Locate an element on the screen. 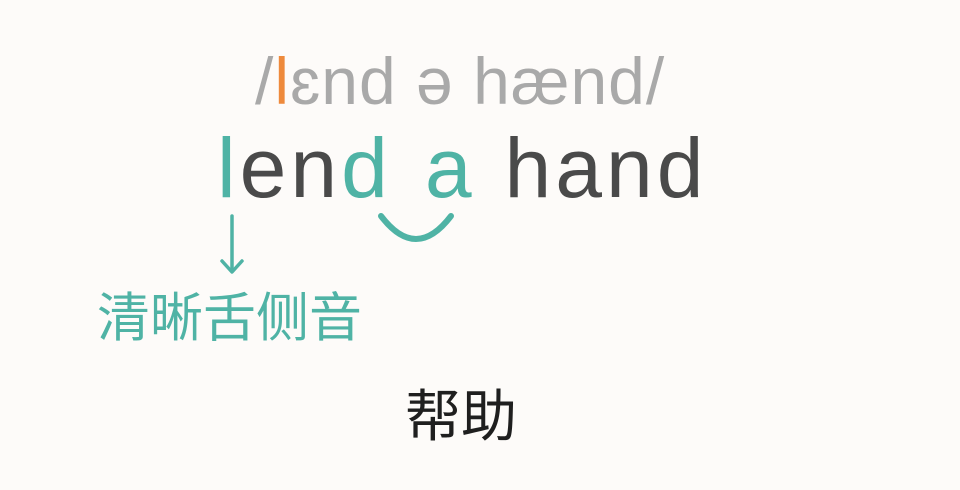  letter-a-linked: a is located at coordinates (450, 168).